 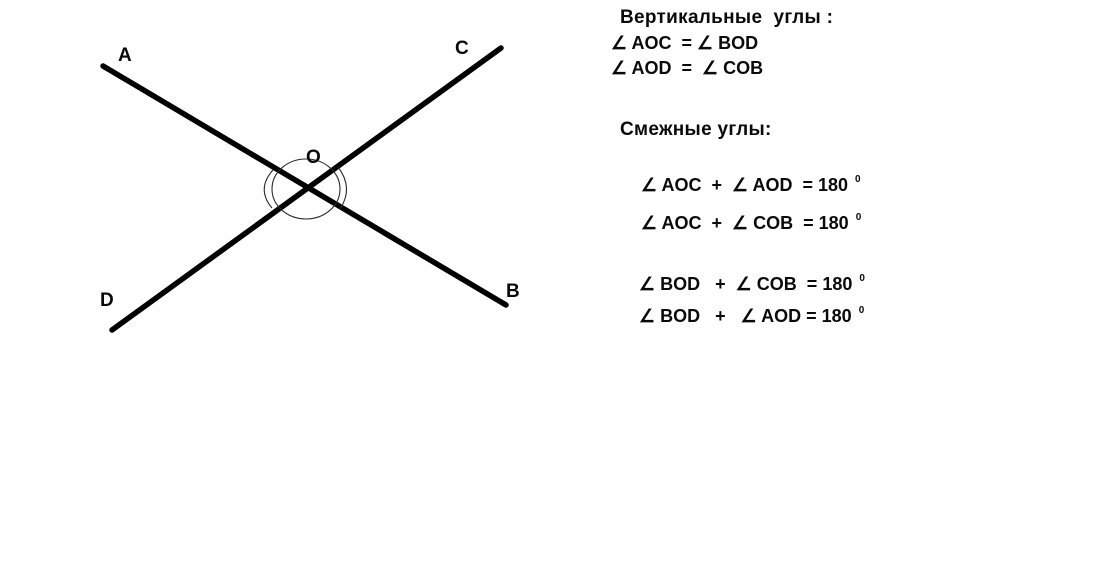 What do you see at coordinates (687, 68) in the screenshot?
I see `vertical-angle-equation-2: ∠ AOD = ∠ COB` at bounding box center [687, 68].